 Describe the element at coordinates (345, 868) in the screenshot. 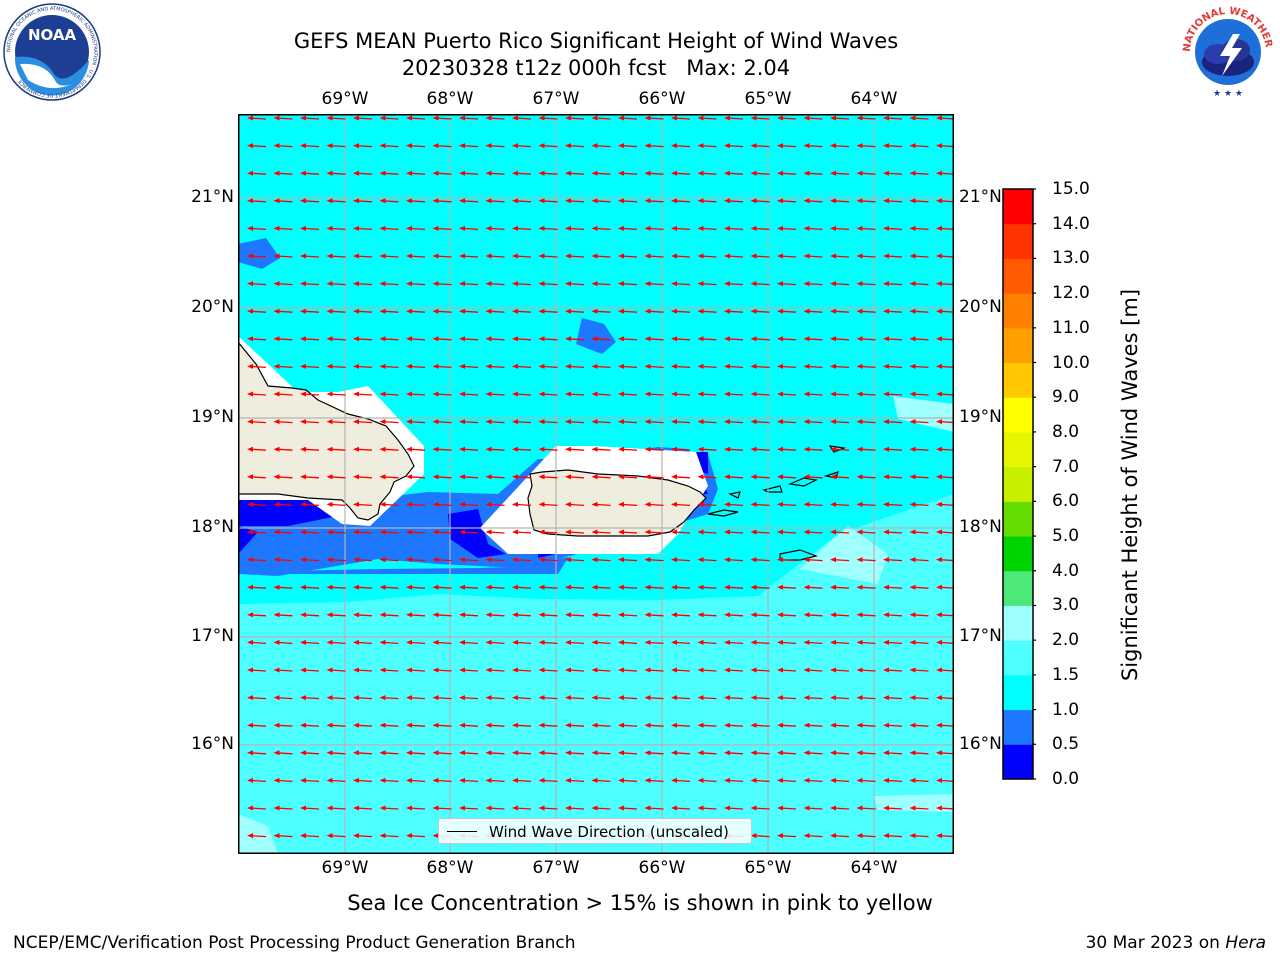

I see `lon-label-bottom: 69°W` at that location.